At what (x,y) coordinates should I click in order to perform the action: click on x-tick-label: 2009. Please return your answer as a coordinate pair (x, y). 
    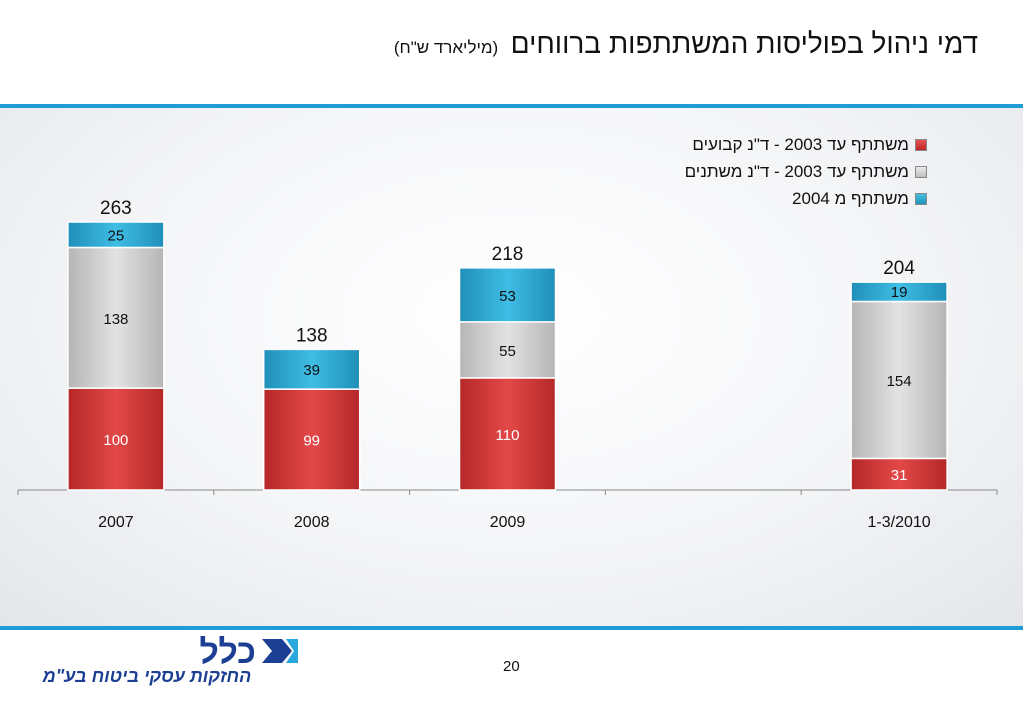
    Looking at the image, I should click on (508, 522).